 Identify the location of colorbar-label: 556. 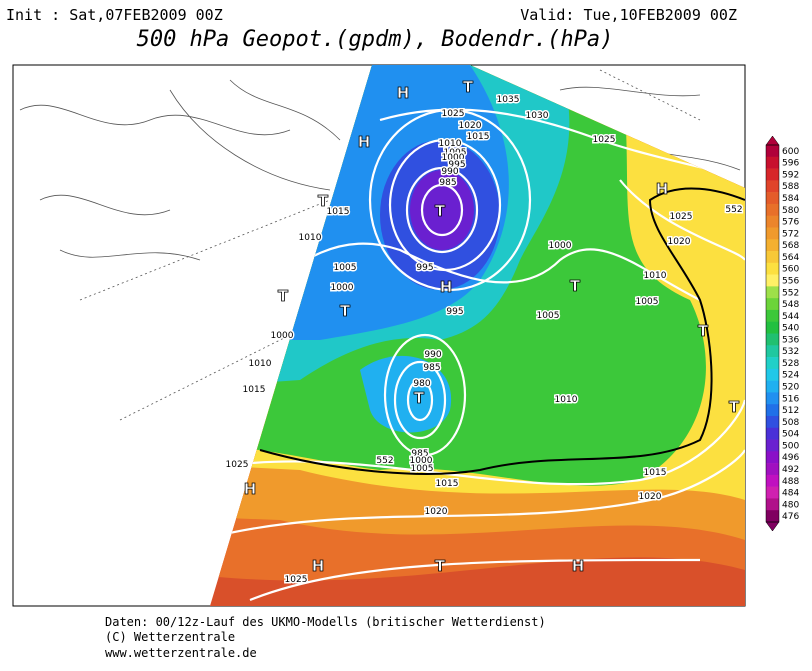
(790, 281).